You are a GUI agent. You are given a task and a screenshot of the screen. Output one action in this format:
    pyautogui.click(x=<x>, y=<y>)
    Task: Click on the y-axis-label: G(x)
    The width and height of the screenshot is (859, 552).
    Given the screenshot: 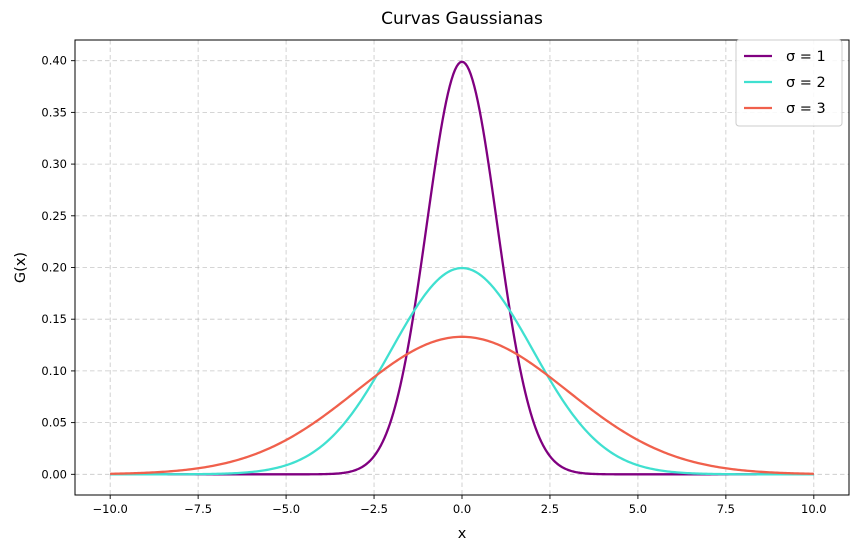 What is the action you would take?
    pyautogui.click(x=21, y=267)
    